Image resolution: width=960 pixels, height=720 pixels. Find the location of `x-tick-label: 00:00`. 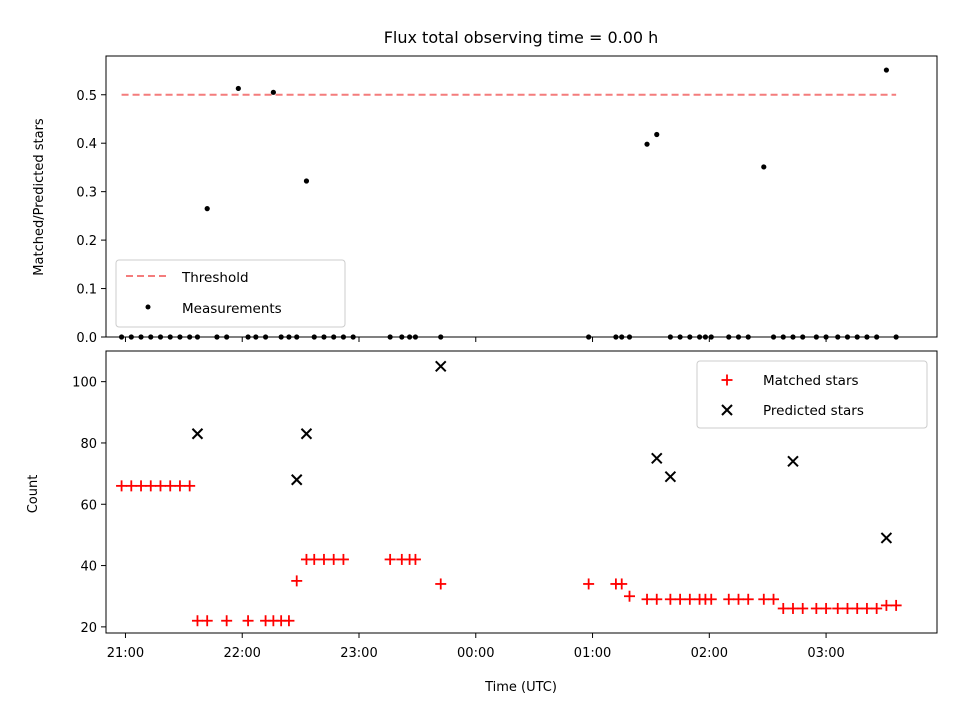

x-tick-label: 00:00 is located at coordinates (475, 653).